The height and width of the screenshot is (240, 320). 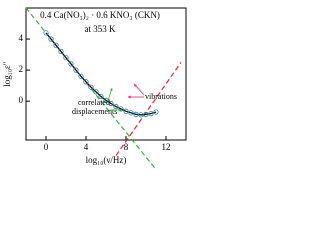 I want to click on x-tick-label: 8, so click(x=126, y=147).